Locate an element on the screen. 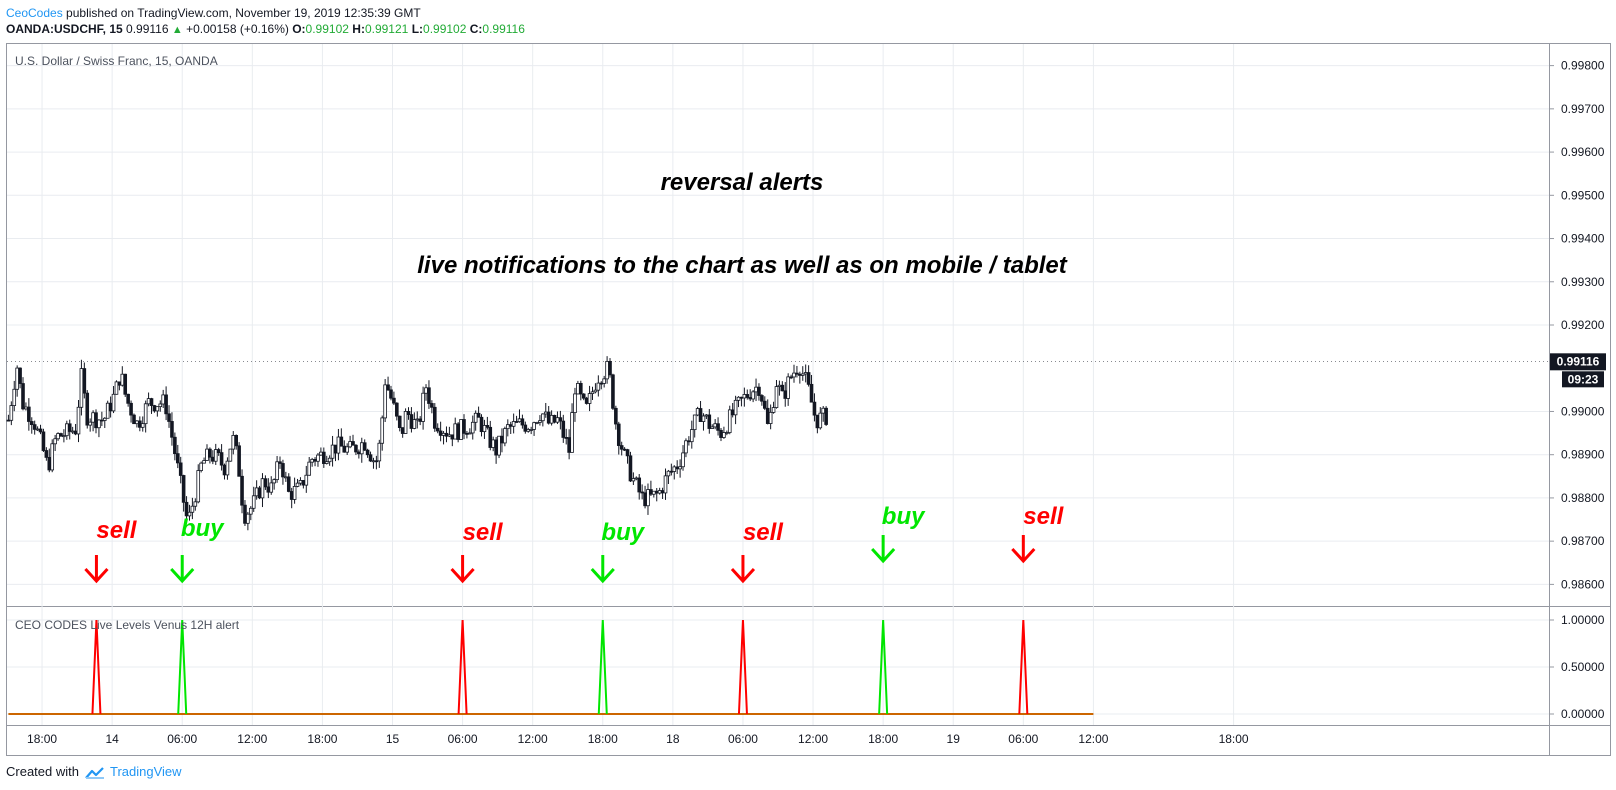 Image resolution: width=1616 pixels, height=790 pixels. time-tick-label: 12:00 is located at coordinates (252, 739).